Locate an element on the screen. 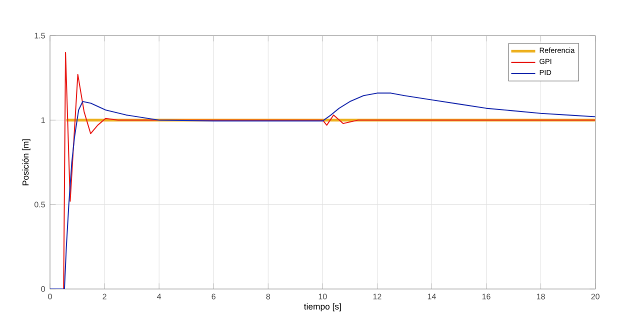 Image resolution: width=620 pixels, height=328 pixels. x-tick-label: 20 is located at coordinates (595, 297).